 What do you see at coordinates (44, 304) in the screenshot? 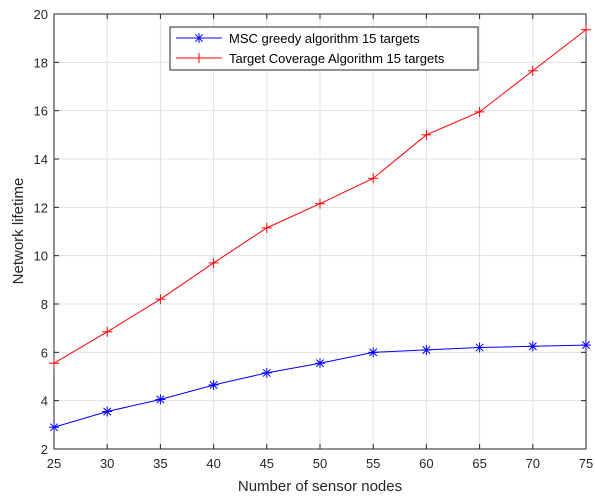
I see `y-tick-label: 8` at bounding box center [44, 304].